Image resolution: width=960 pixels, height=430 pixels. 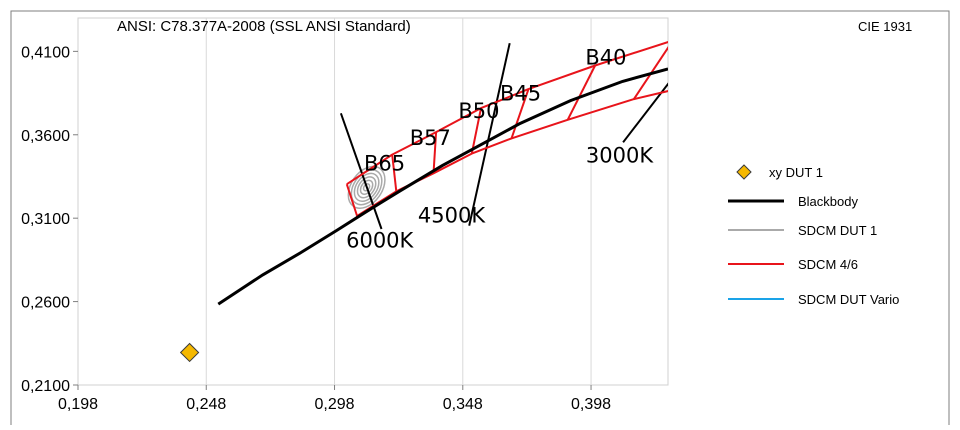 I want to click on chart-annotation: 3000K, so click(x=620, y=155).